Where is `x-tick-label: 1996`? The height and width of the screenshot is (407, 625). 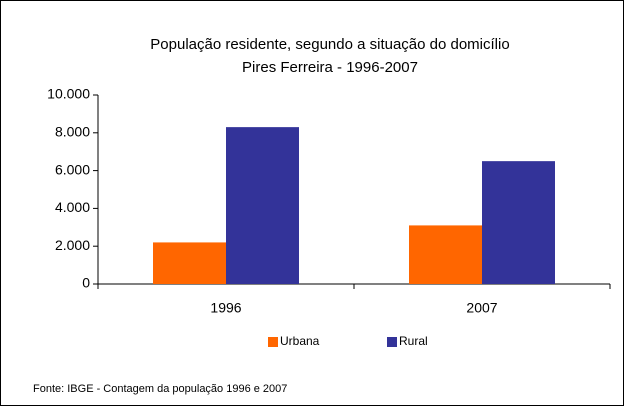
x-tick-label: 1996 is located at coordinates (225, 308).